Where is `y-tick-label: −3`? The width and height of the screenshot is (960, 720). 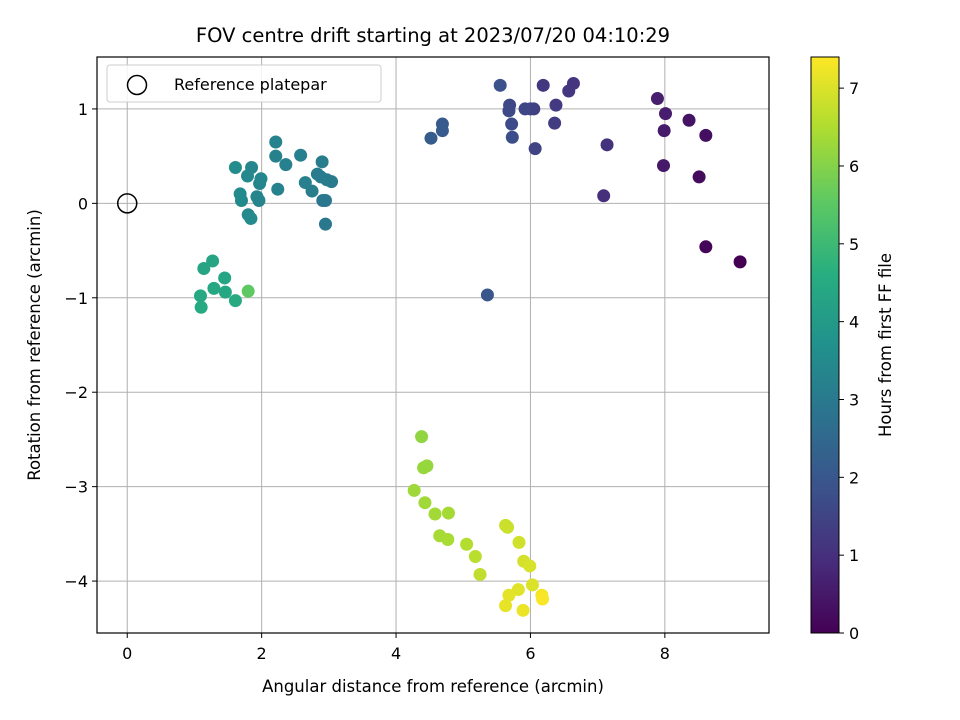
y-tick-label: −3 is located at coordinates (76, 487).